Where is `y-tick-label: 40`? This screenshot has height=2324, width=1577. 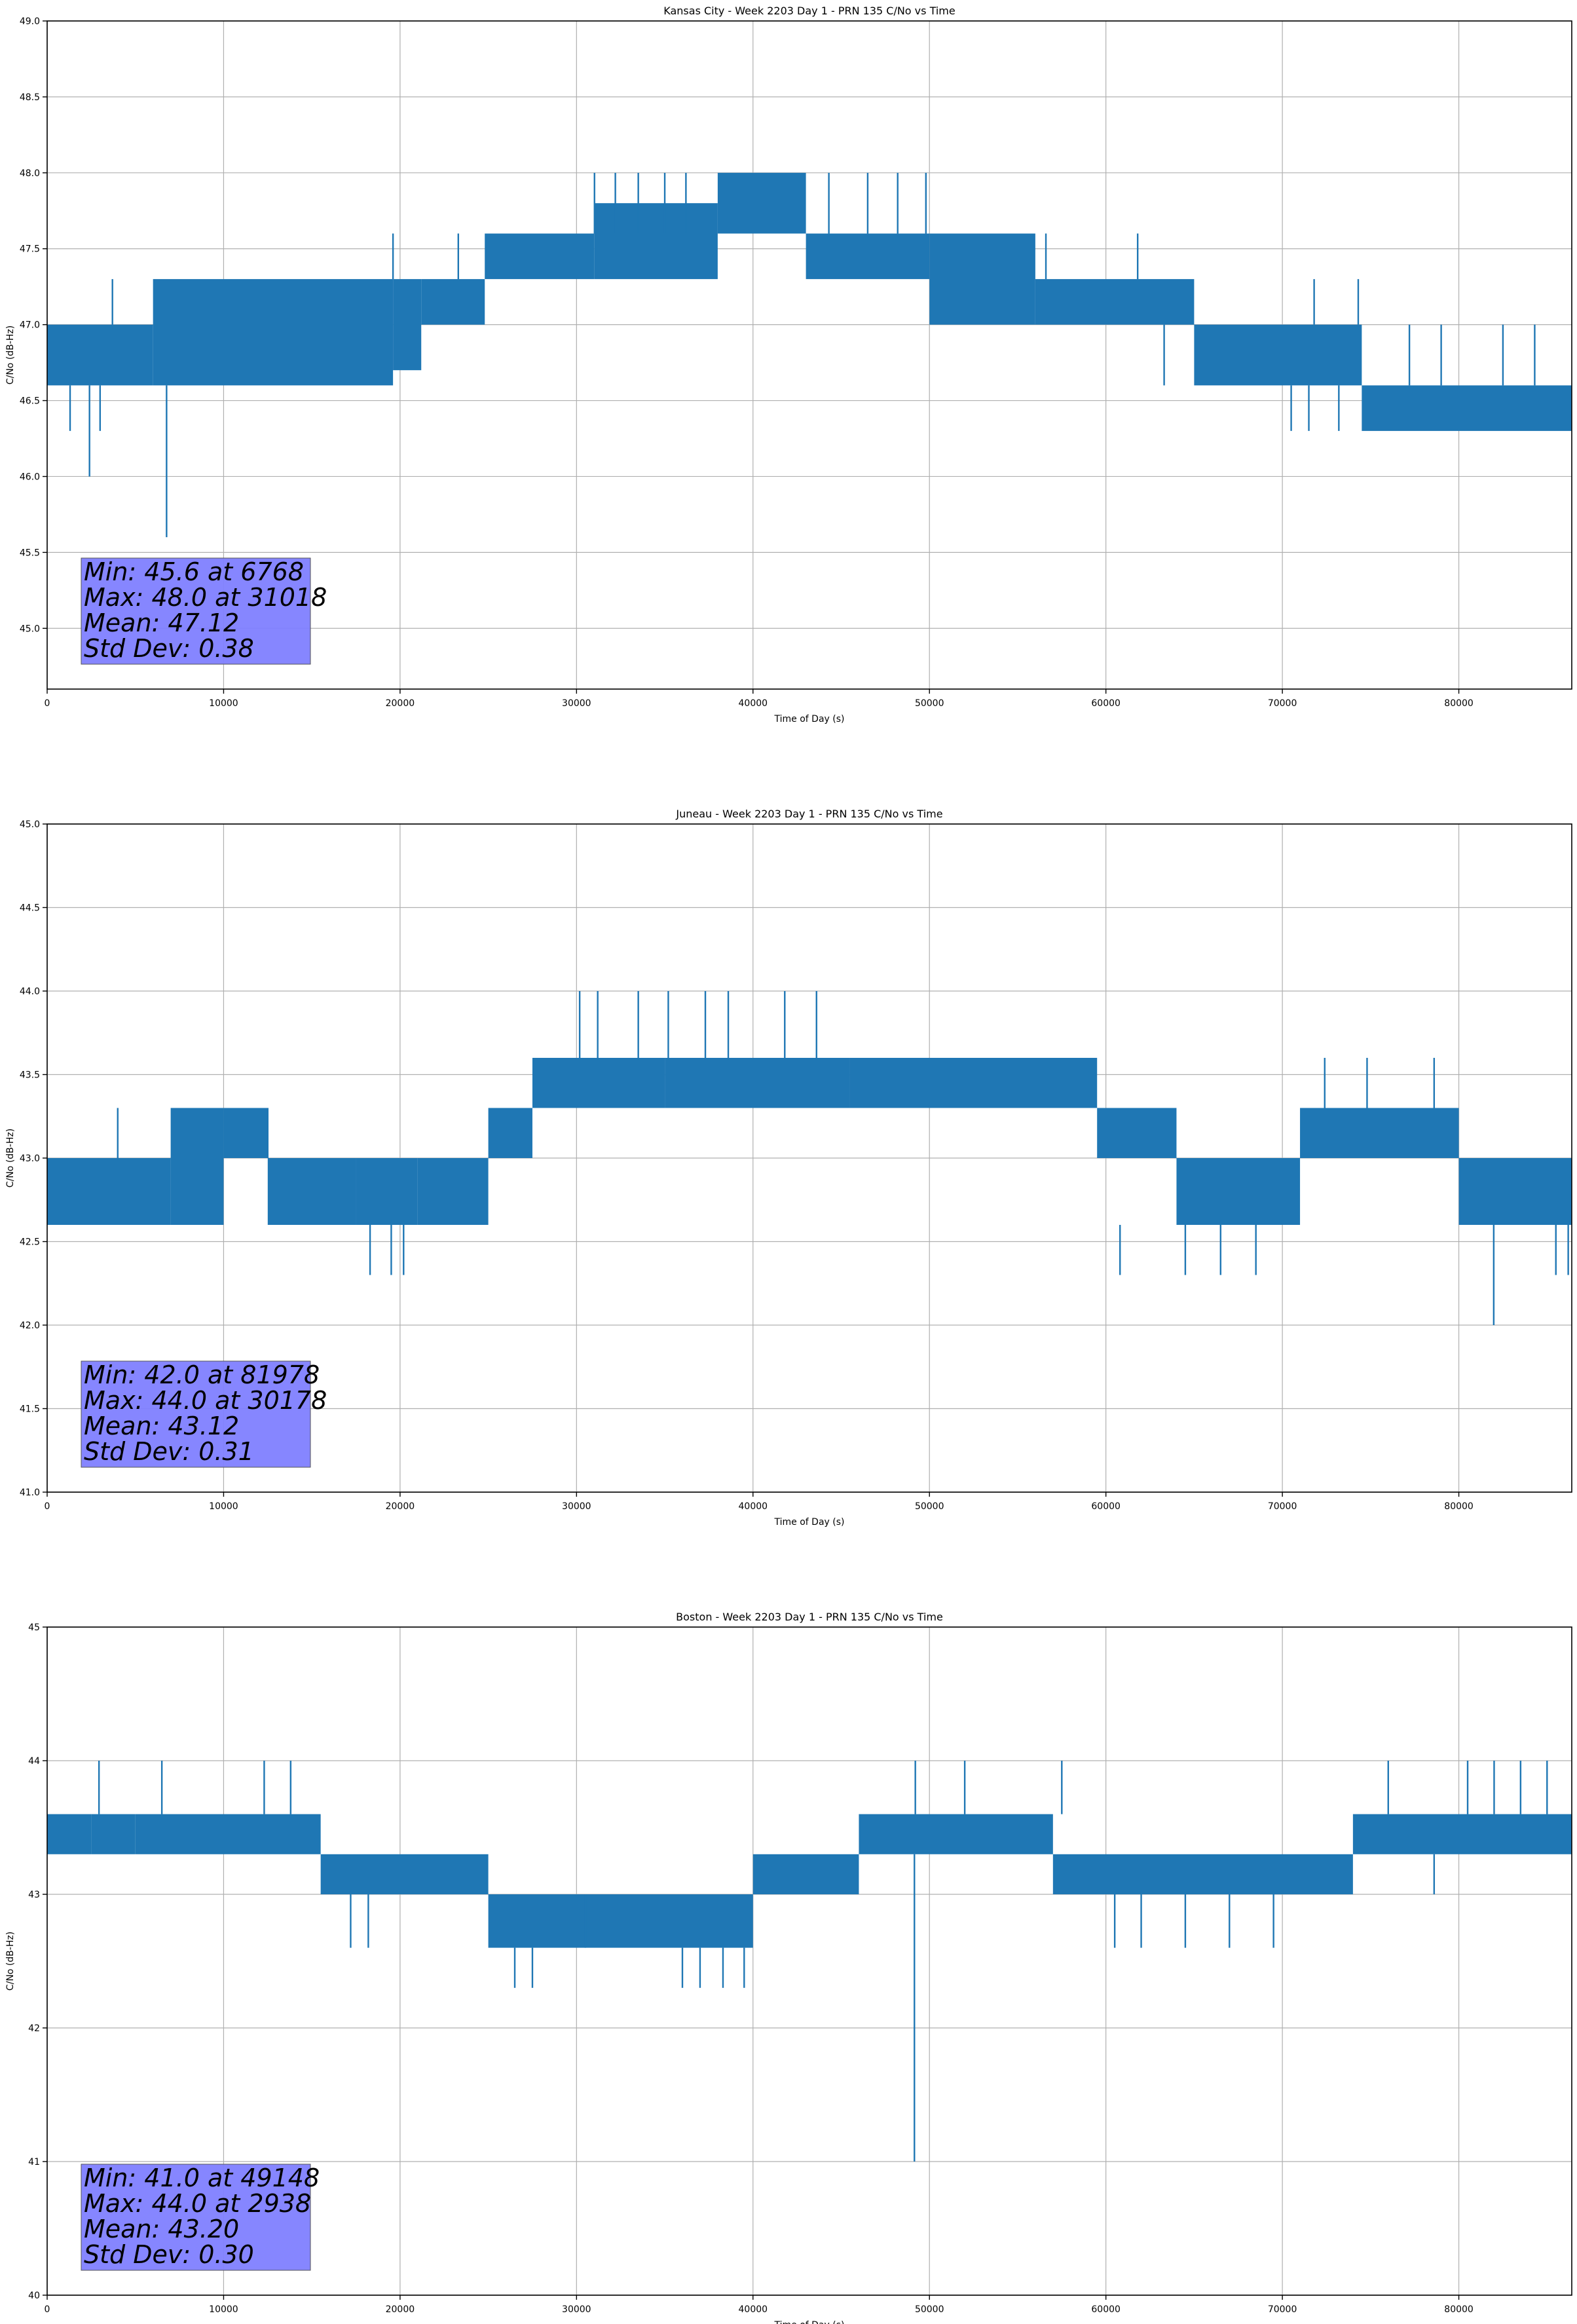
y-tick-label: 40 is located at coordinates (34, 2296).